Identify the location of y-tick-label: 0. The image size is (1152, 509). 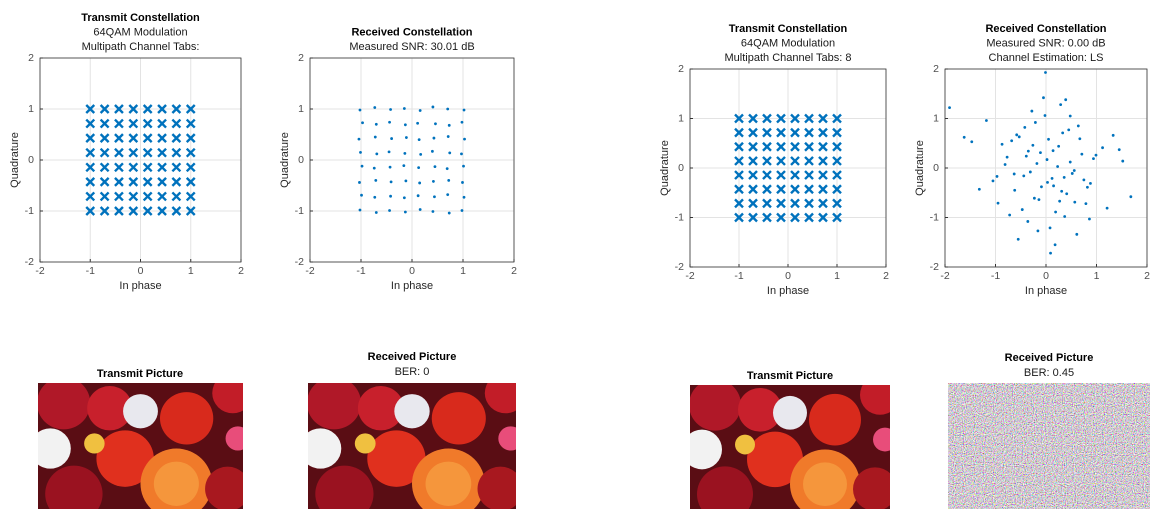
(681, 168).